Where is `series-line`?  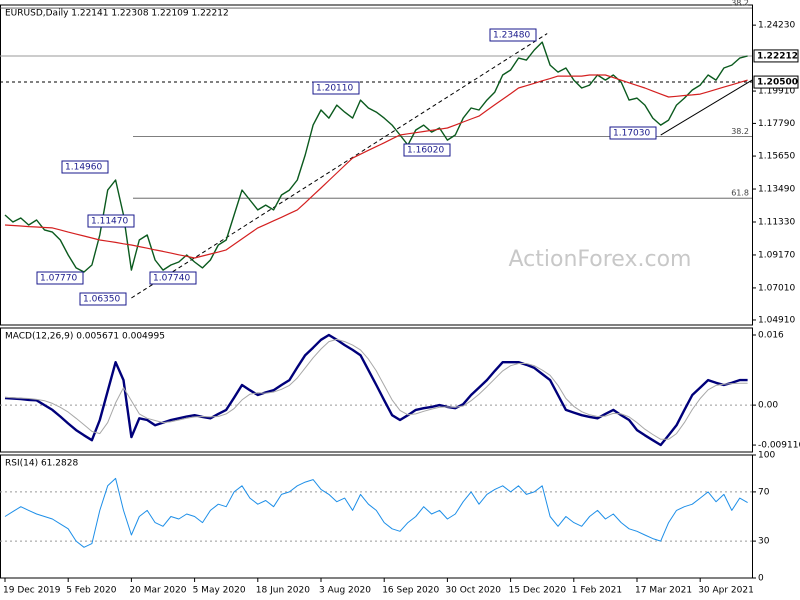 series-line is located at coordinates (376, 512).